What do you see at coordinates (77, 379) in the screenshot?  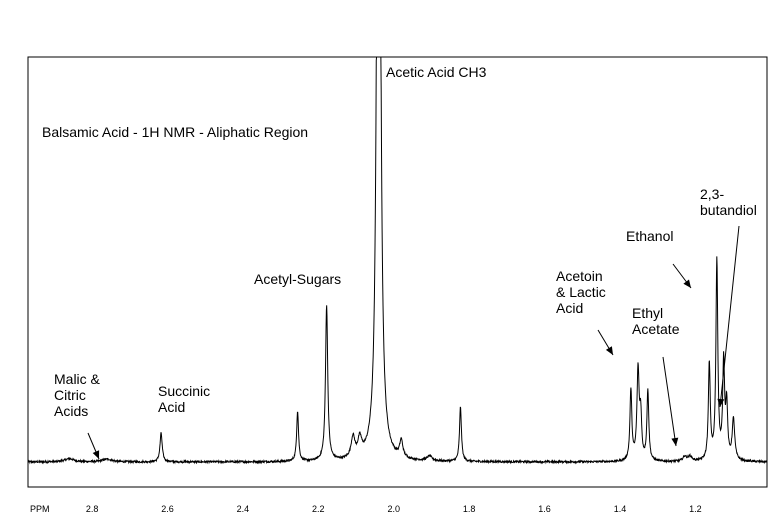 I see `annotation-label: Malic &` at bounding box center [77, 379].